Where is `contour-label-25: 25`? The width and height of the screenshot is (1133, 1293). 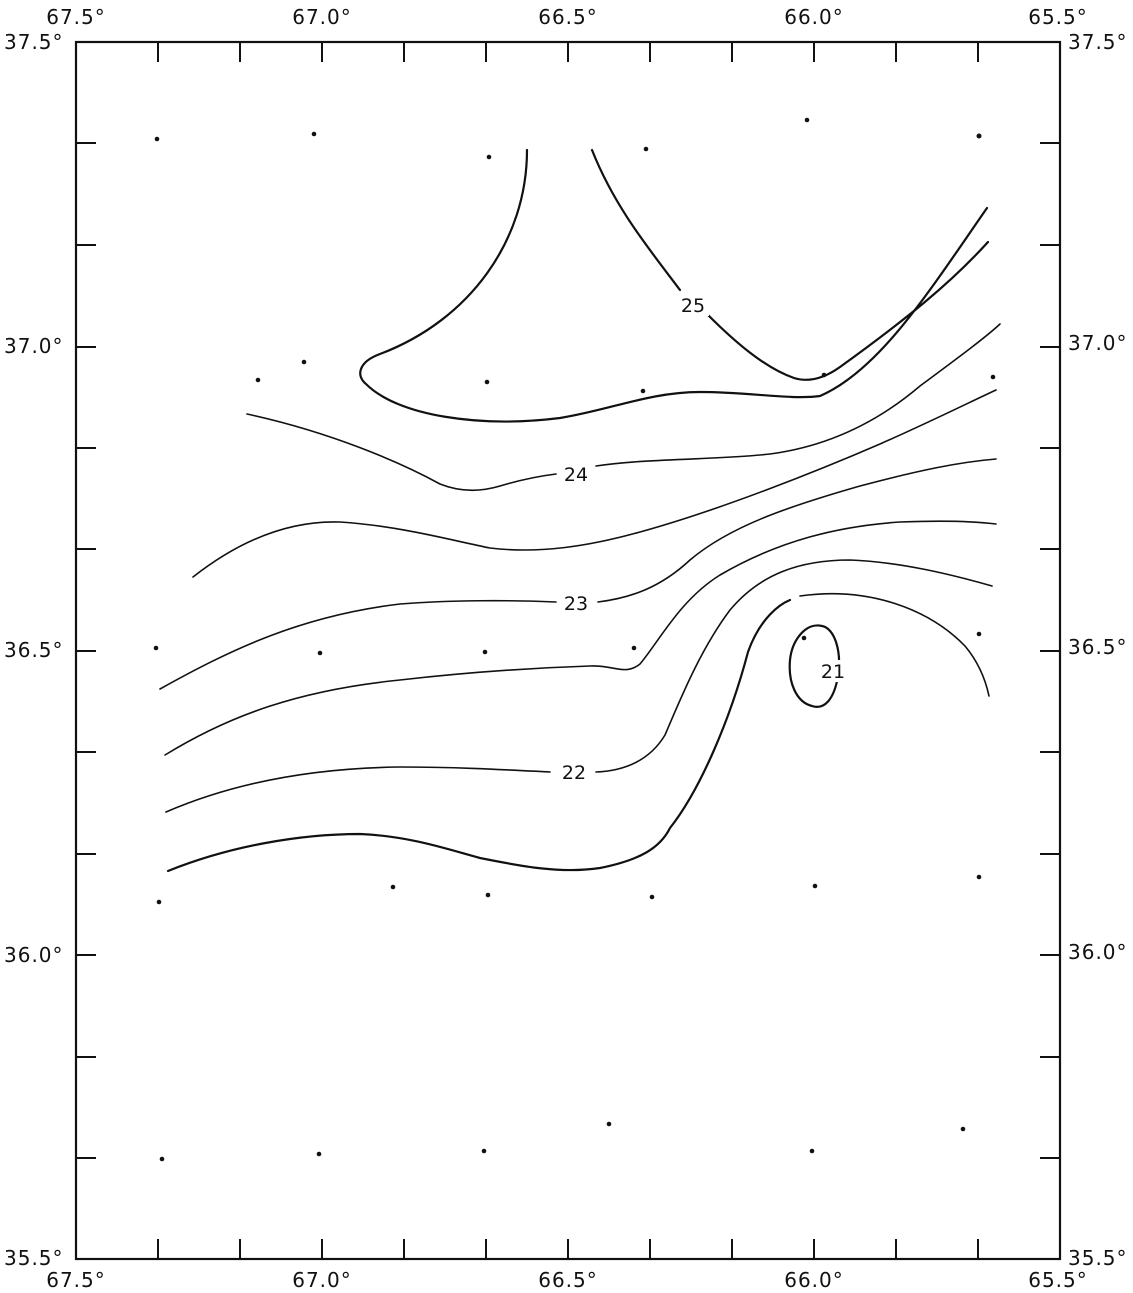 contour-label-25: 25 is located at coordinates (693, 306).